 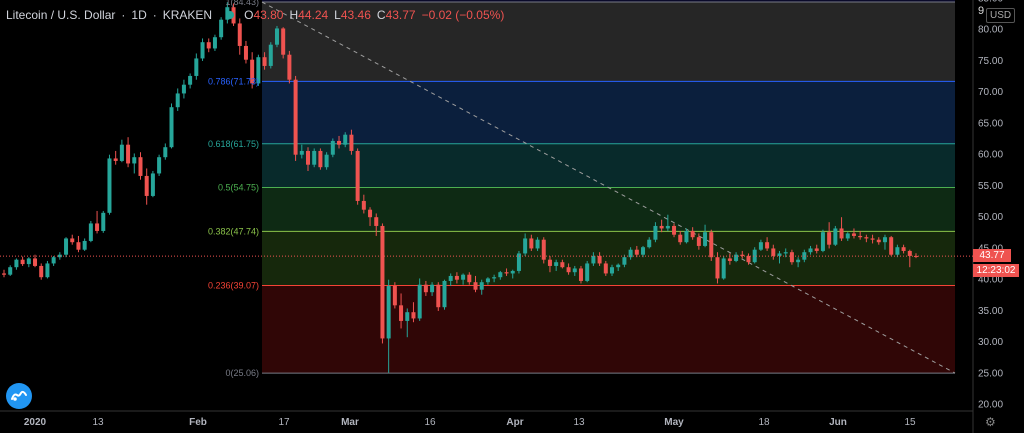 What do you see at coordinates (470, 422) in the screenshot?
I see `time-axis: 2020 13 Feb 17 Mar 16 Apr 13 May 18 Jun 15` at bounding box center [470, 422].